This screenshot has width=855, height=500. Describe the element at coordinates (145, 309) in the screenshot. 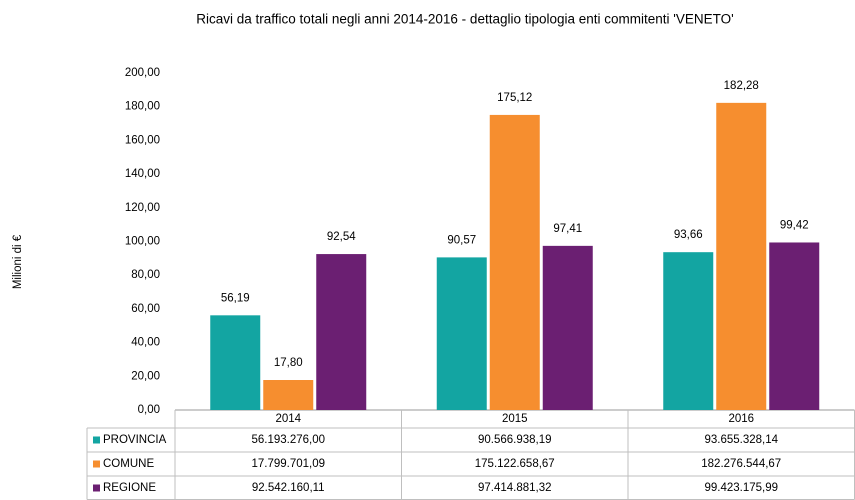

I see `y-tick-label: 60,00` at that location.